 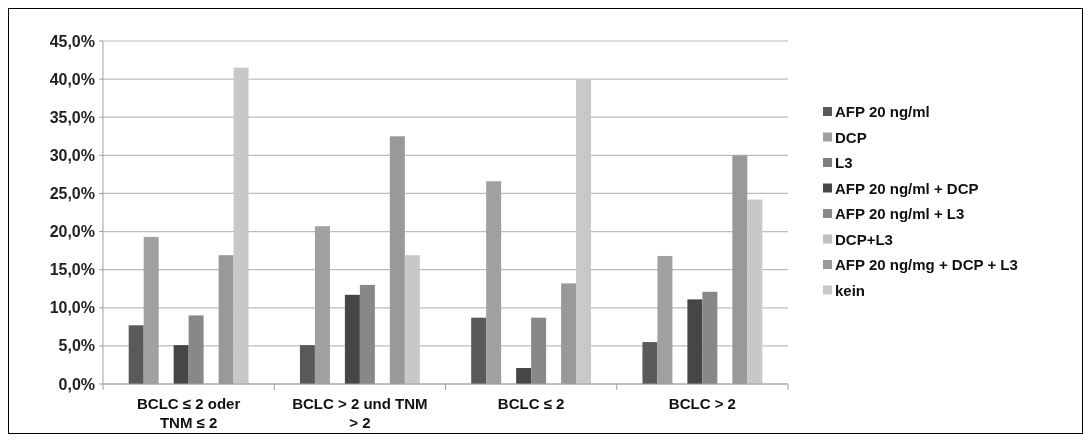 What do you see at coordinates (72, 155) in the screenshot?
I see `y-tick-label: 30,0%` at bounding box center [72, 155].